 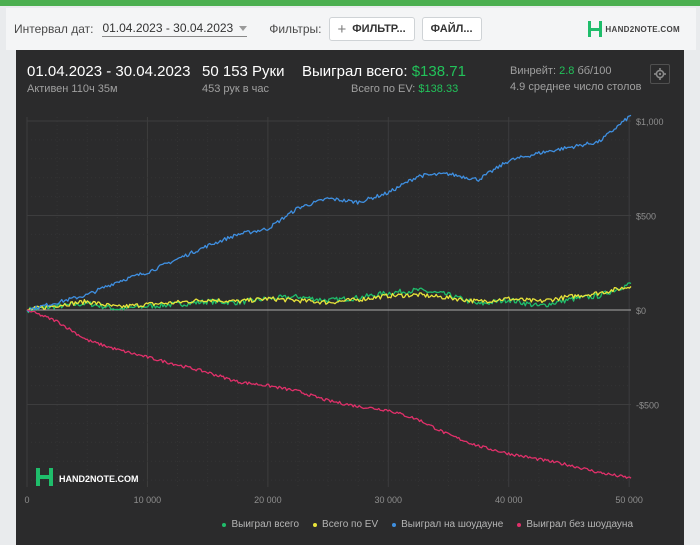 What do you see at coordinates (642, 29) in the screenshot?
I see `brand-name: HAND2NOTE.COM` at bounding box center [642, 29].